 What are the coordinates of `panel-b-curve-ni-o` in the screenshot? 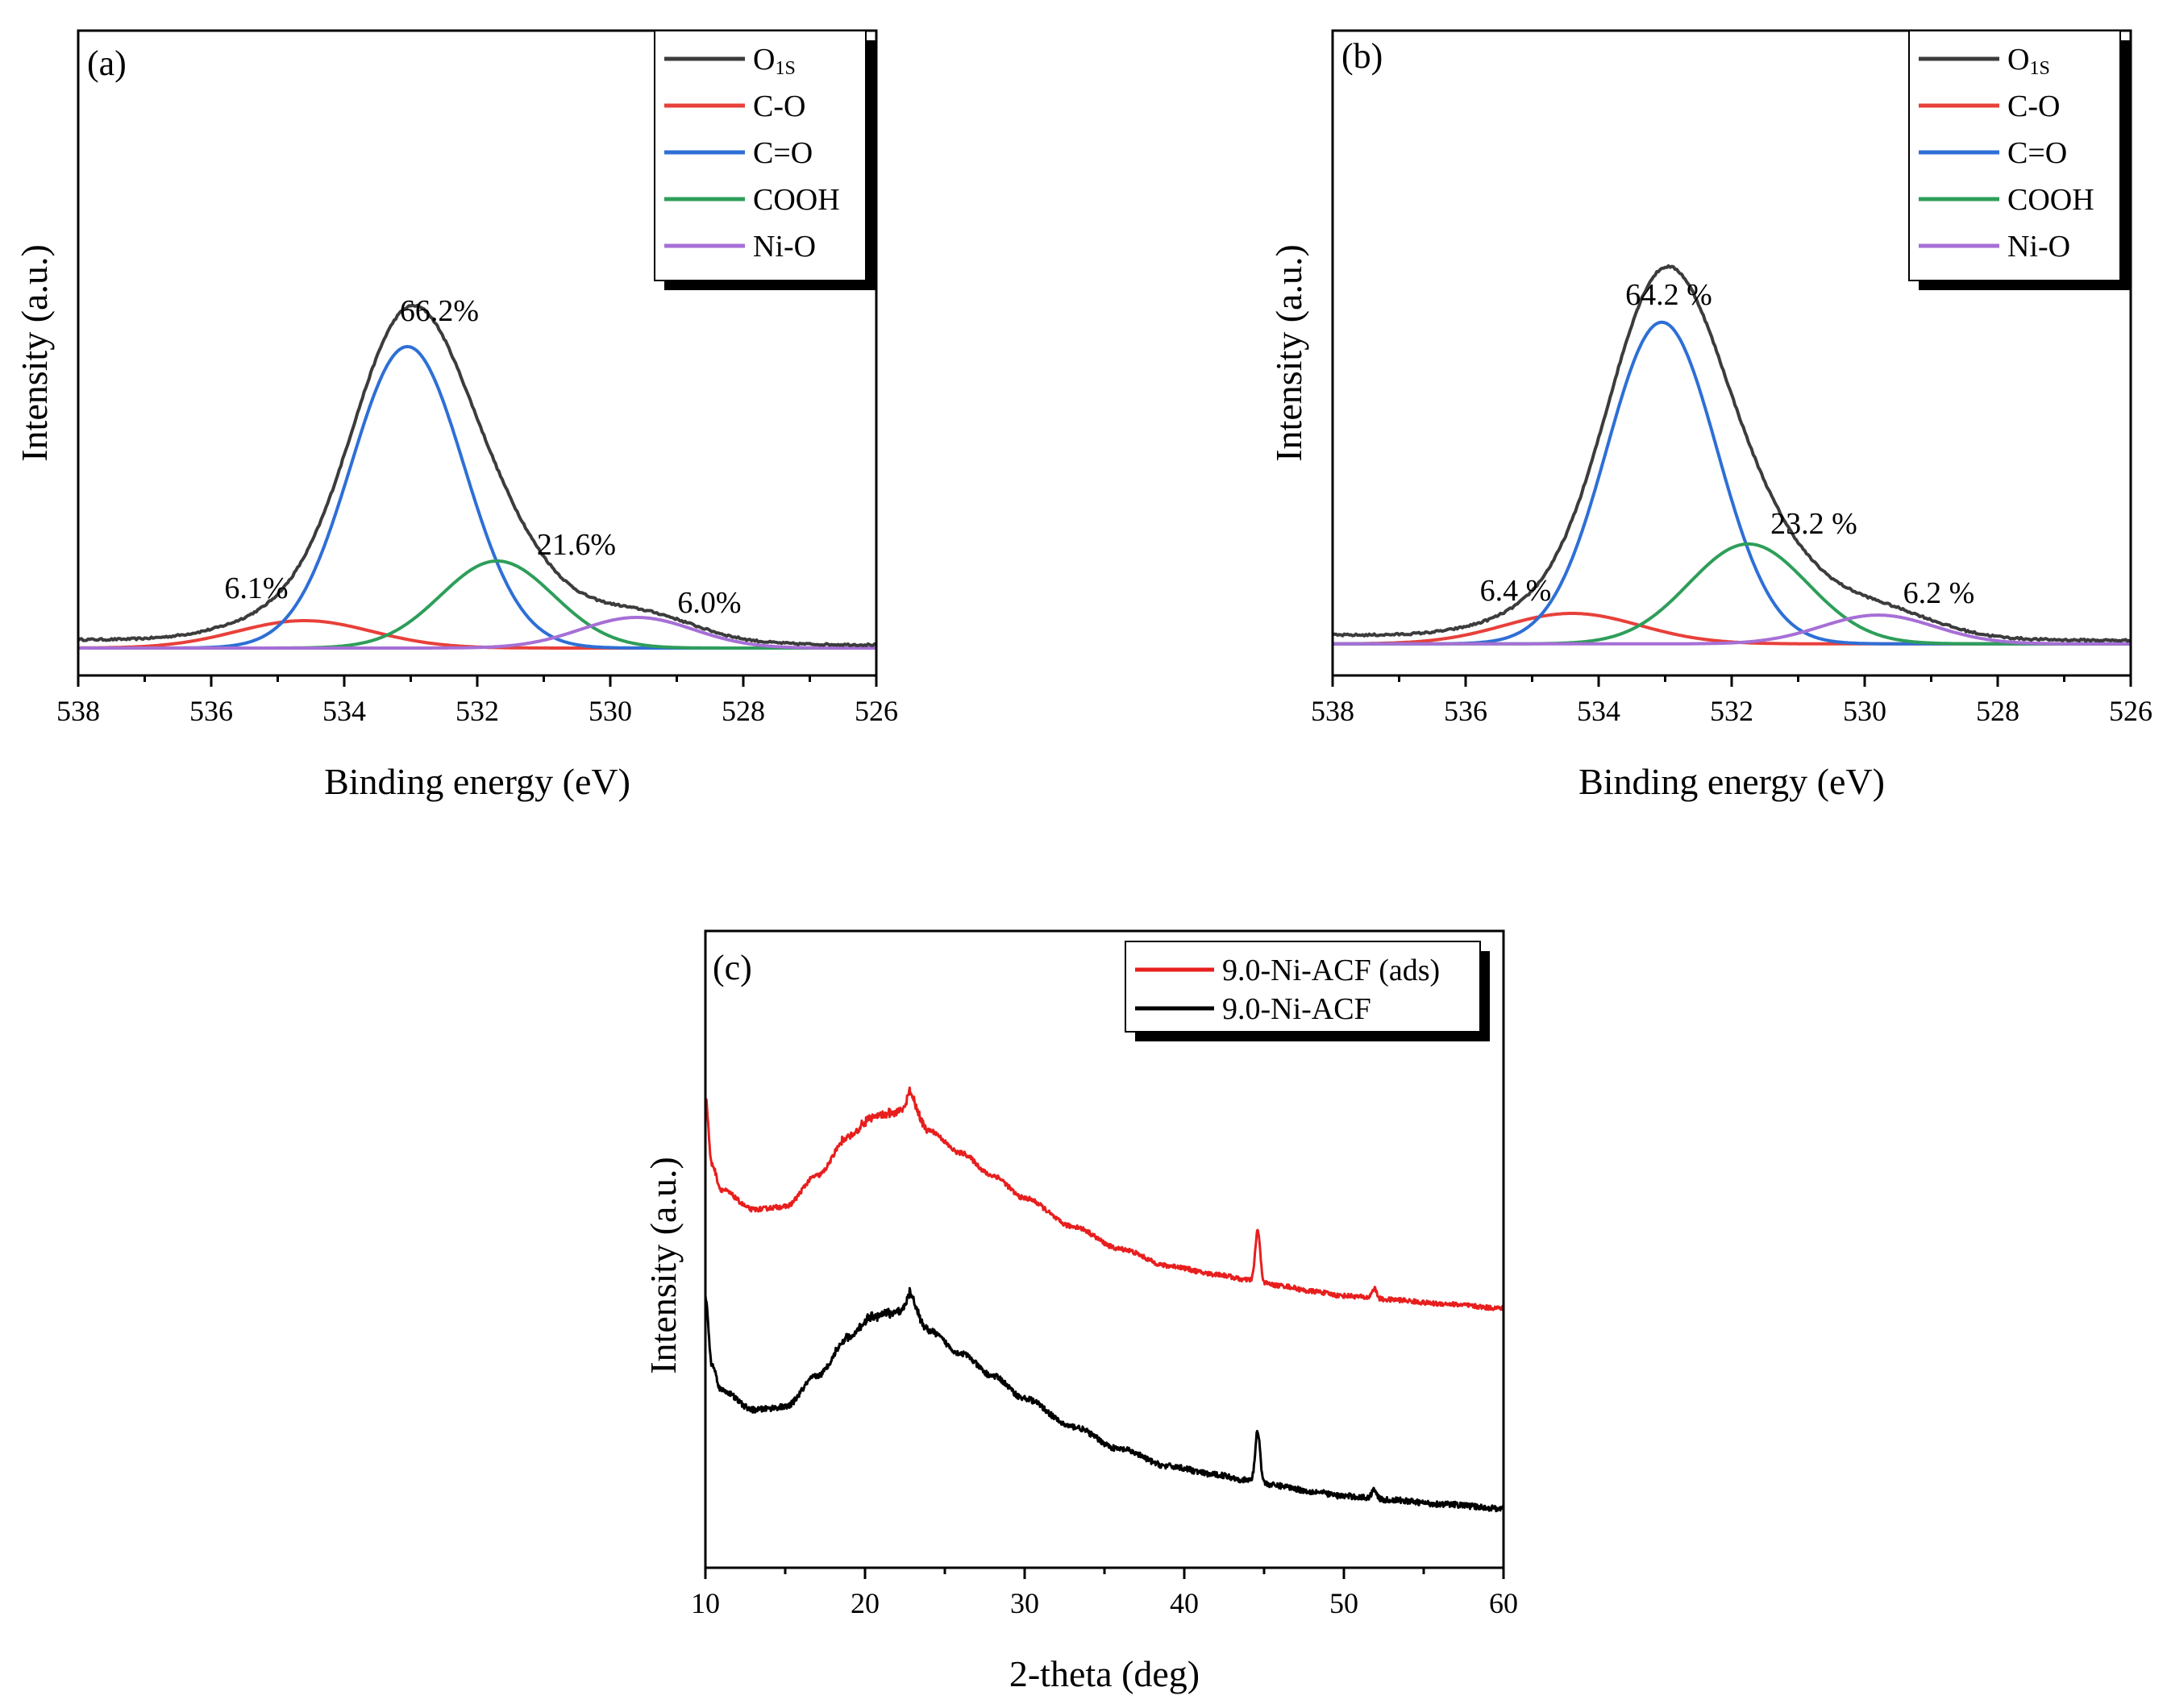 It's located at (1732, 629).